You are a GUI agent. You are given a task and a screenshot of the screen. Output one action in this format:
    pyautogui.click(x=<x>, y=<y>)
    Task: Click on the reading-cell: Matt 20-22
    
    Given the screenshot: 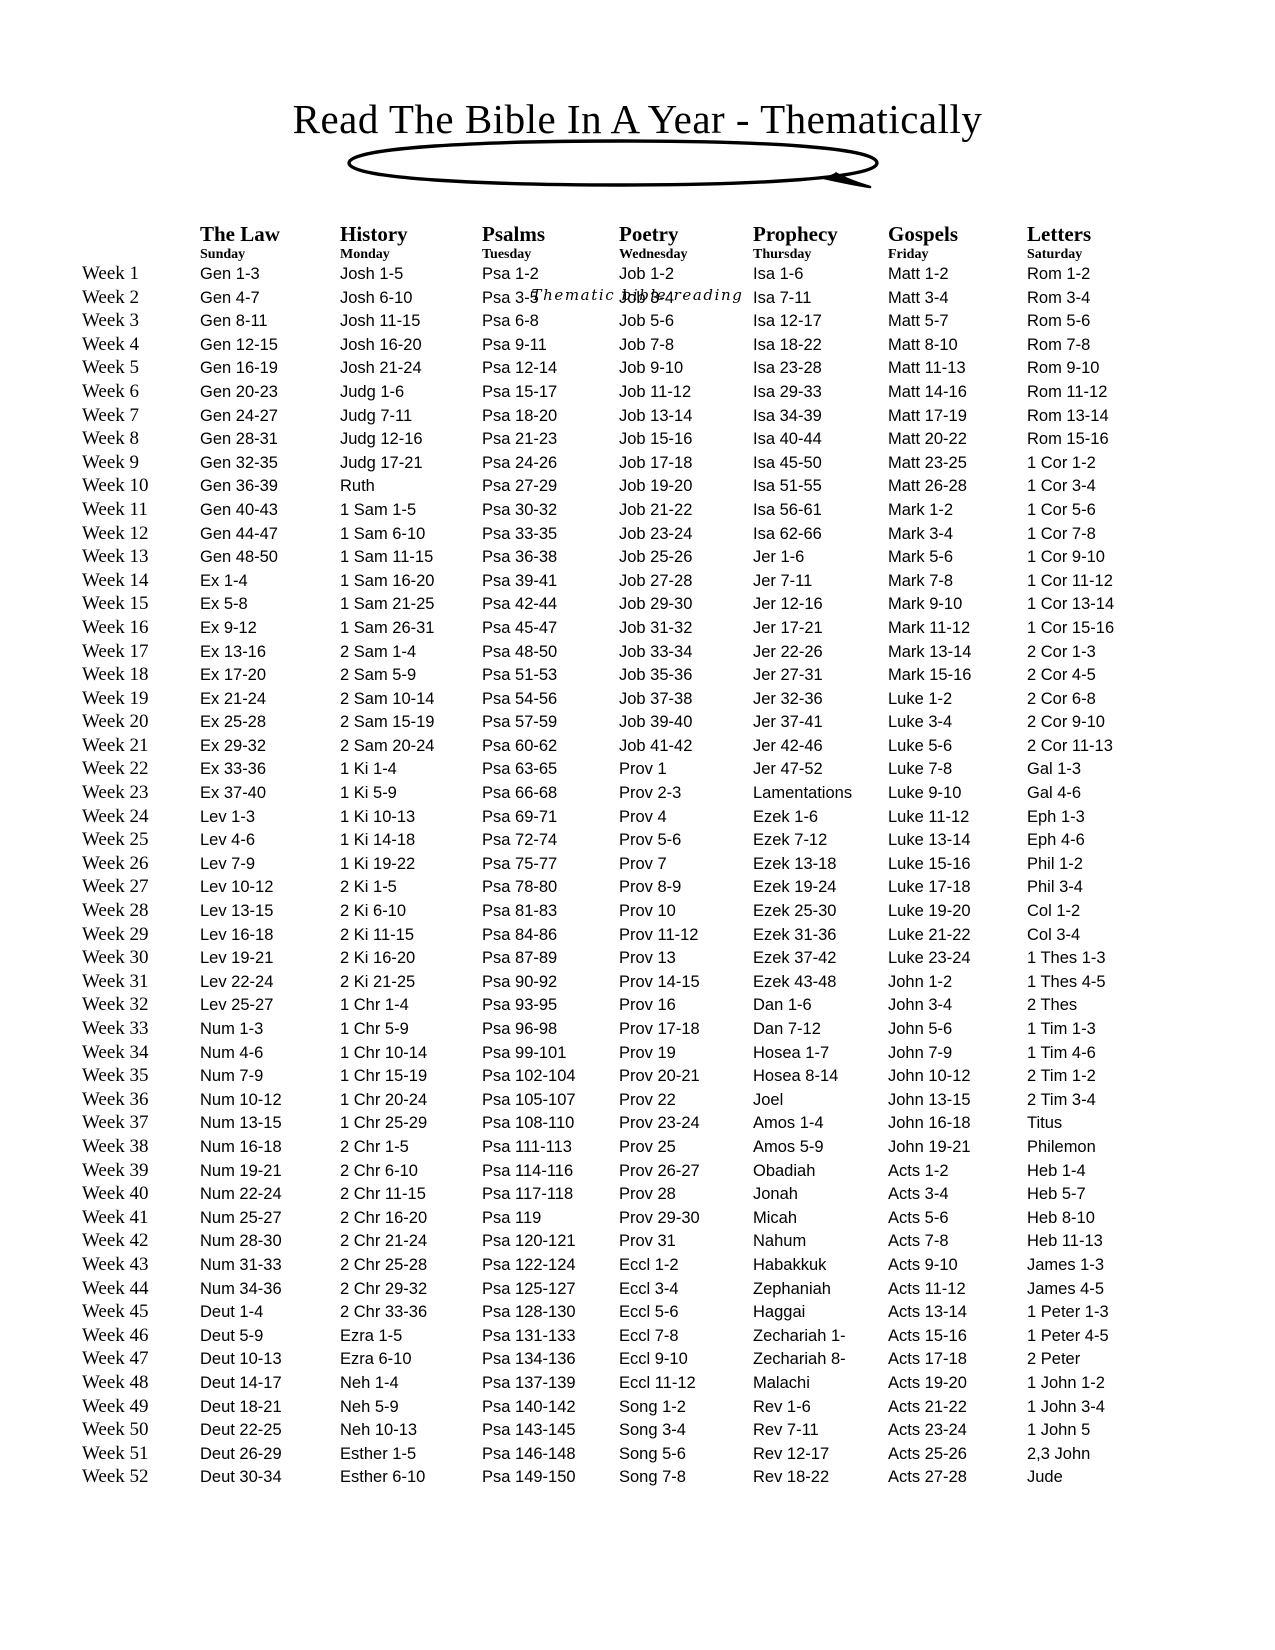 What is the action you would take?
    pyautogui.click(x=927, y=439)
    